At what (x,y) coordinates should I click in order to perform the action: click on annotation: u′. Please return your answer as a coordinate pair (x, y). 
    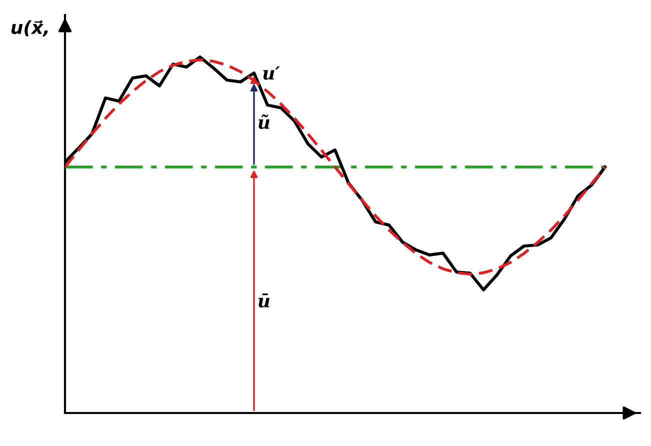
    Looking at the image, I should click on (271, 73).